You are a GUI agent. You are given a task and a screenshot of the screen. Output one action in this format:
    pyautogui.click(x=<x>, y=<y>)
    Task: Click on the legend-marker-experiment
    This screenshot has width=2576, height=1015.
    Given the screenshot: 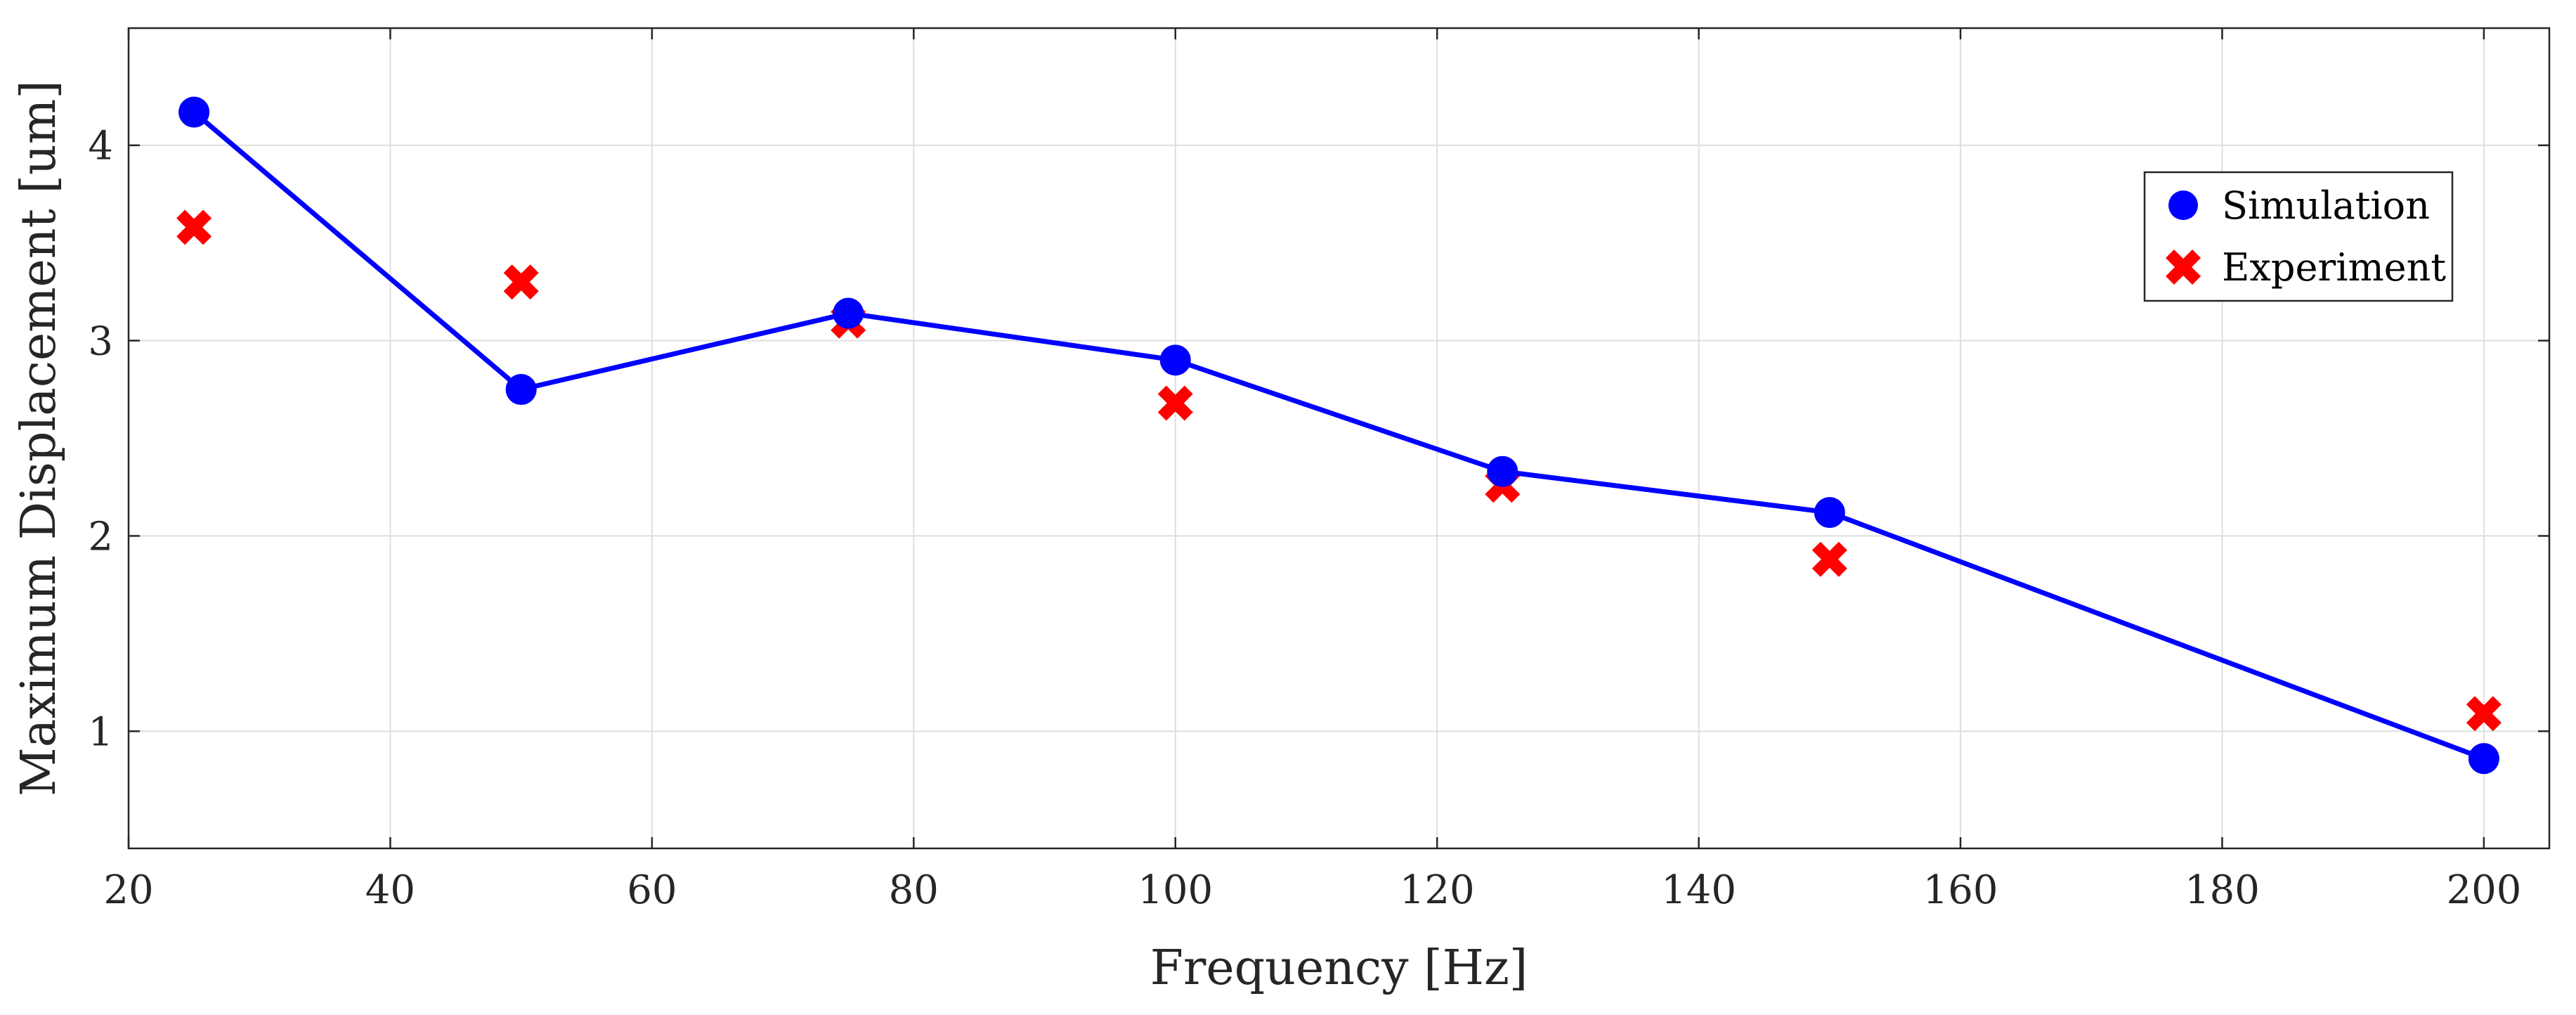 What is the action you would take?
    pyautogui.click(x=2183, y=267)
    